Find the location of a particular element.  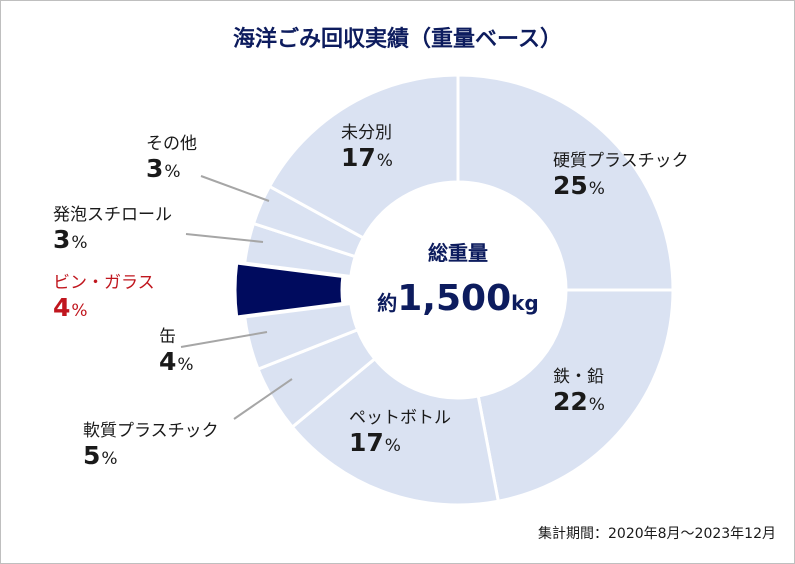

slice-label-name: 鉄・鉛 is located at coordinates (578, 377).